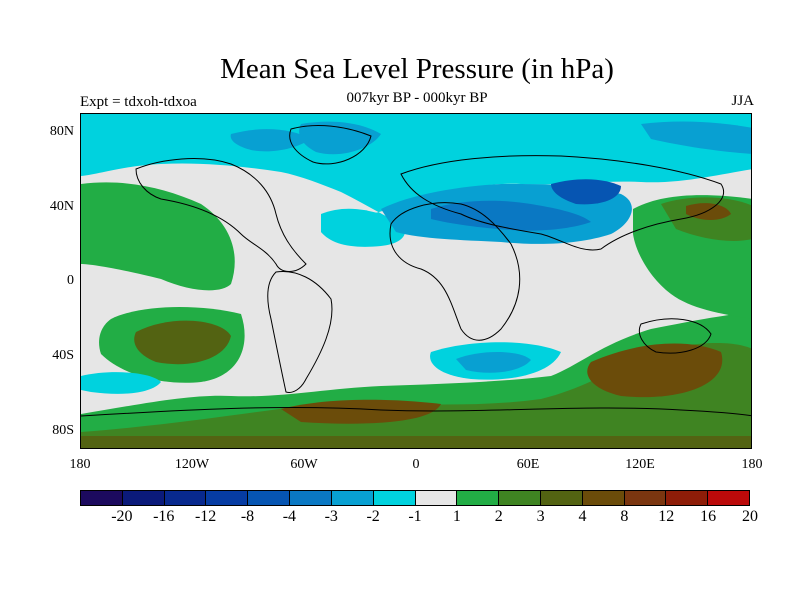 This screenshot has height=600, width=800. Describe the element at coordinates (415, 516) in the screenshot. I see `colorbar-label: -1` at that location.